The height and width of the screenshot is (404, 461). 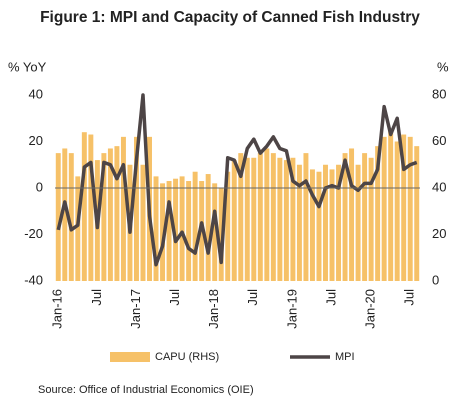 What do you see at coordinates (443, 66) in the screenshot?
I see `y2-axis-label: %` at bounding box center [443, 66].